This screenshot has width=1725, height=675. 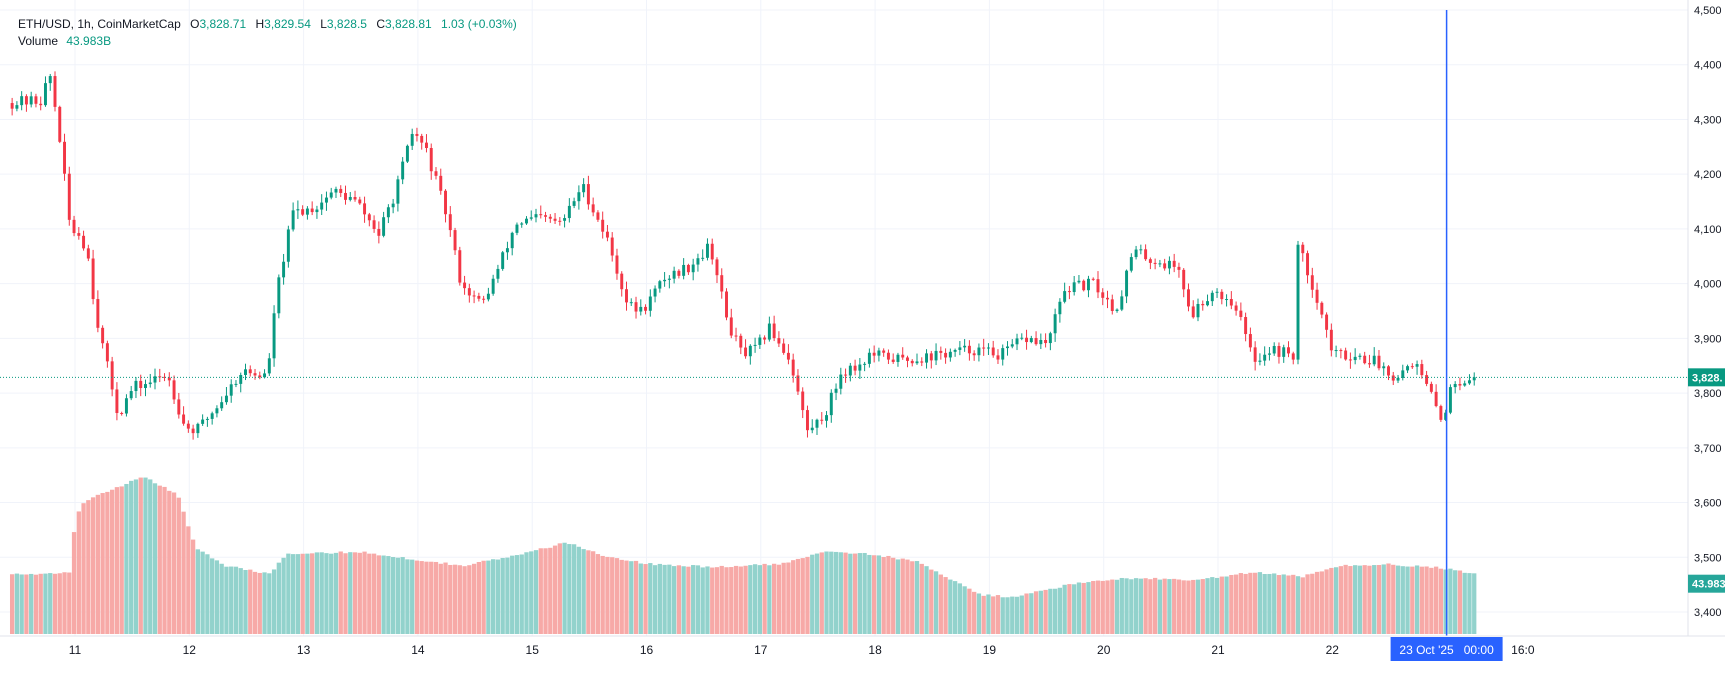 What do you see at coordinates (1333, 650) in the screenshot?
I see `x-tick-label: 22` at bounding box center [1333, 650].